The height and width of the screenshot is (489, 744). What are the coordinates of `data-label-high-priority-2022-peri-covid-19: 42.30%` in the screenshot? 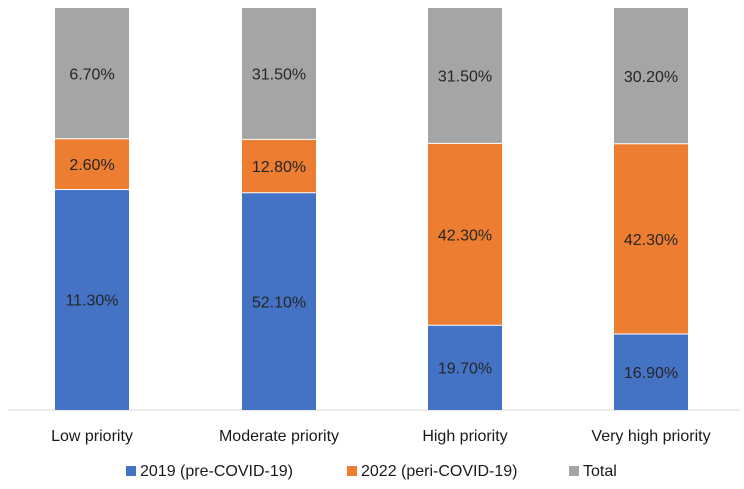 It's located at (465, 235).